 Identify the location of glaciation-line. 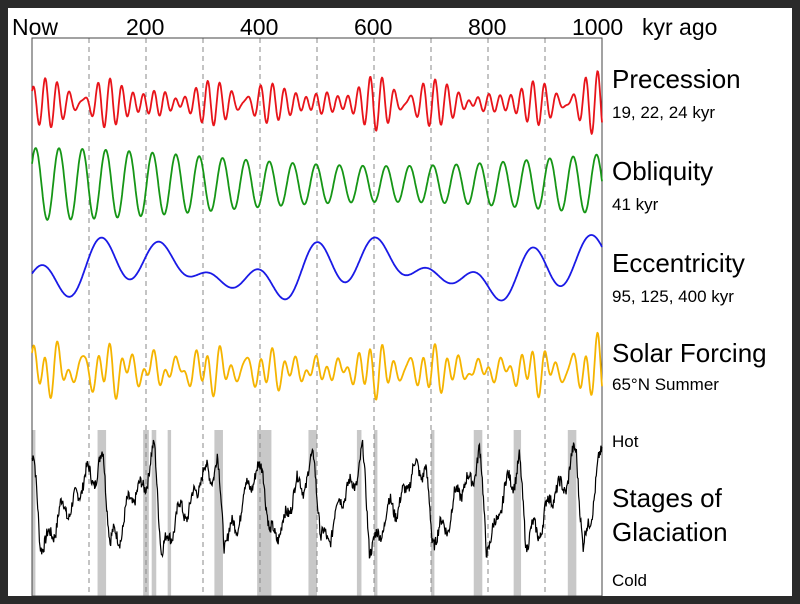
(317, 499).